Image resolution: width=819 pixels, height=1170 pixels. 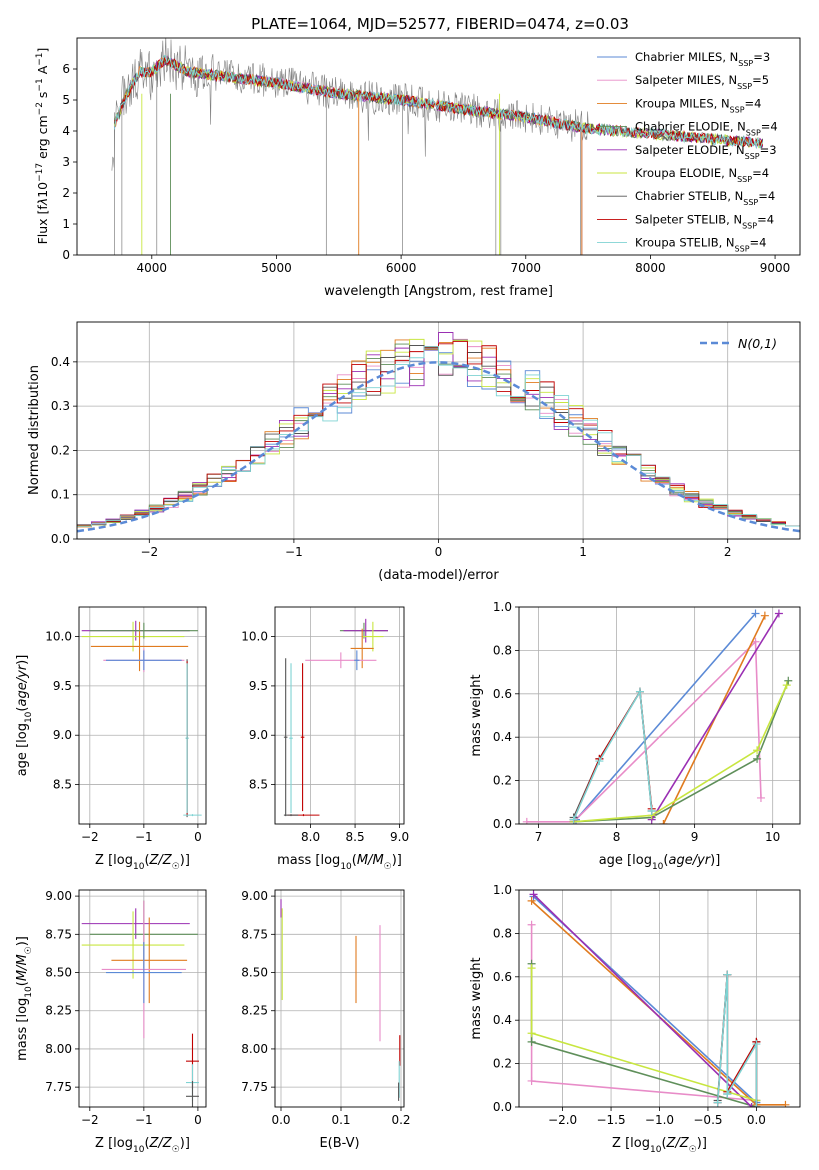 What do you see at coordinates (339, 1143) in the screenshot?
I see `x-axis-label: E(B-V)` at bounding box center [339, 1143].